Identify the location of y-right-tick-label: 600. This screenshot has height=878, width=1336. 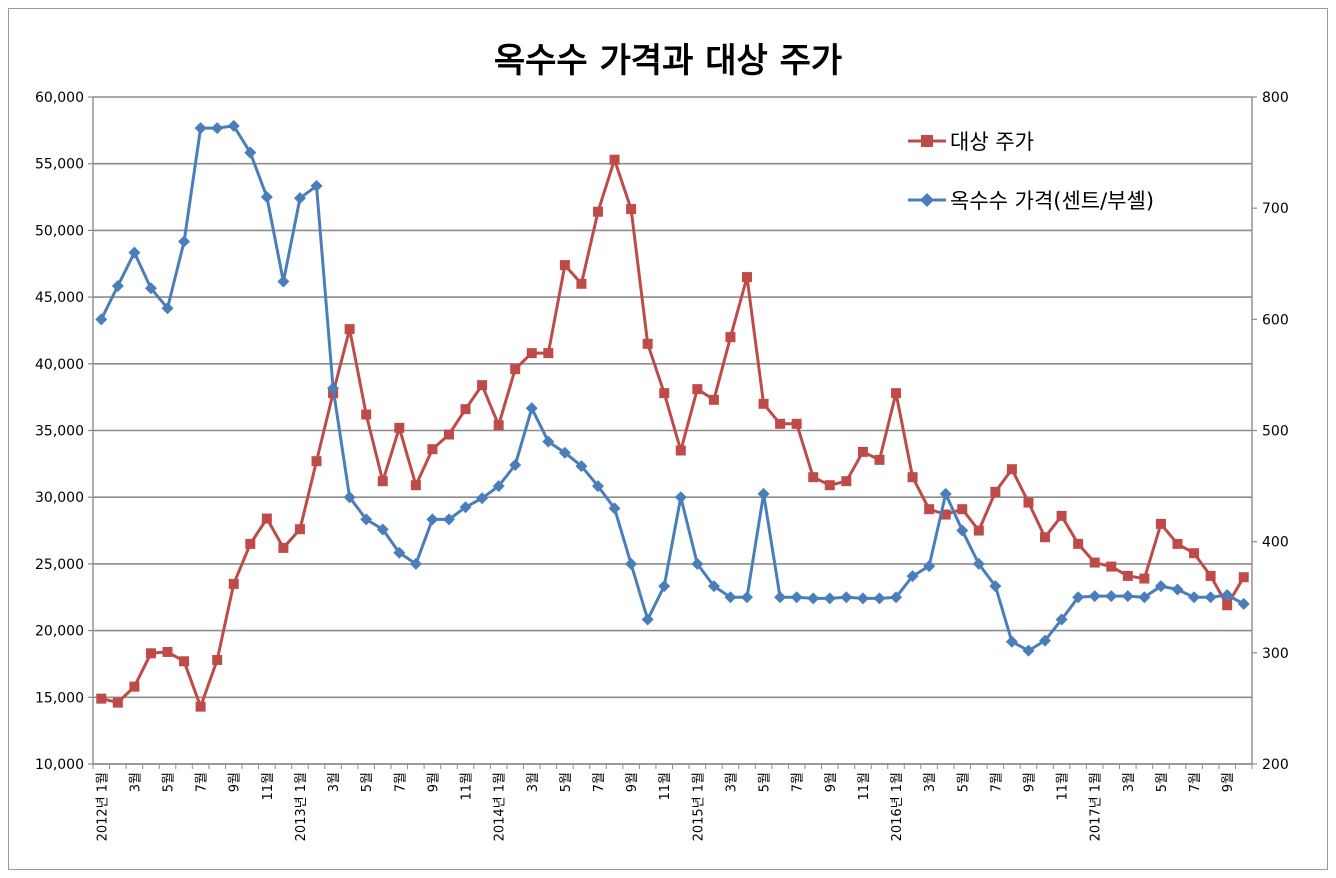
(1275, 320).